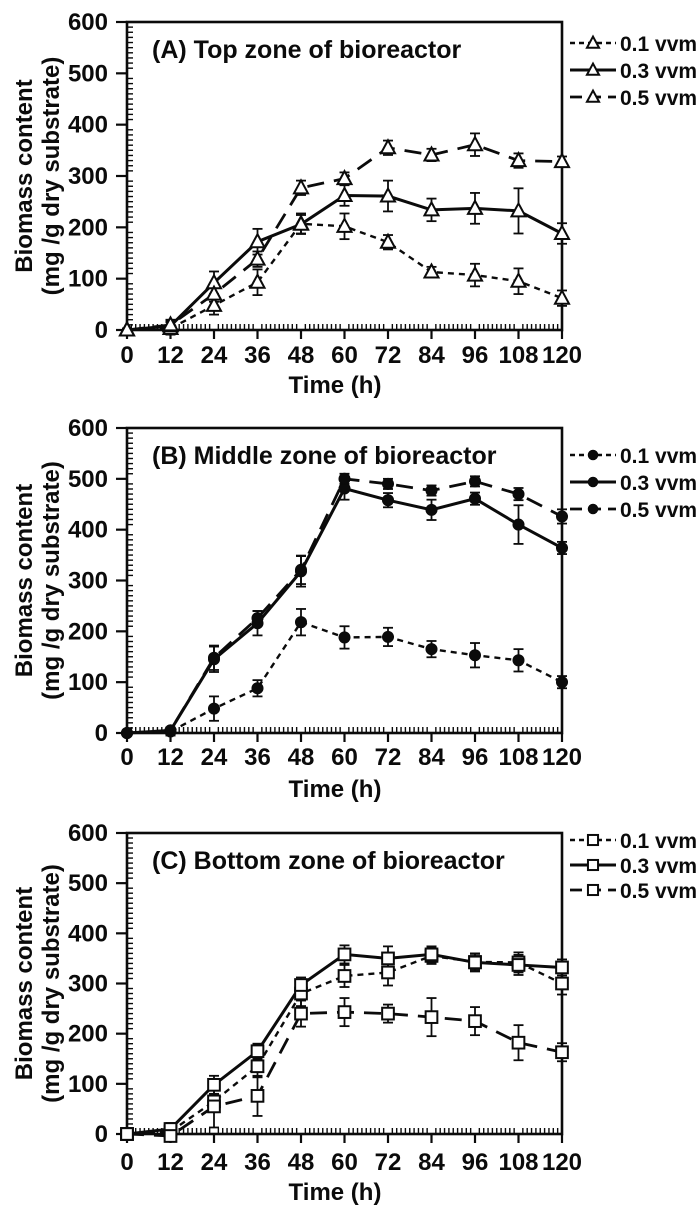 The height and width of the screenshot is (1221, 700). Describe the element at coordinates (214, 1162) in the screenshot. I see `panel-c-x-tick-label: 24` at that location.